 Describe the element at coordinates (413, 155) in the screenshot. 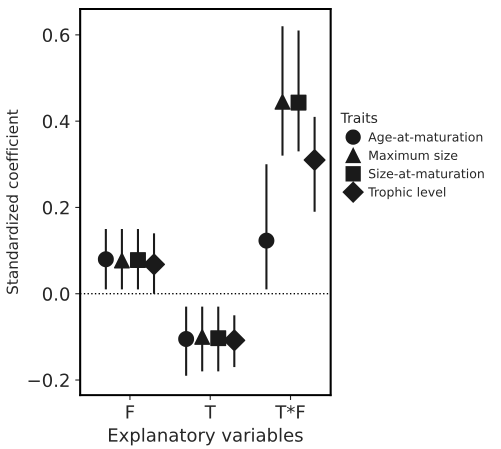

I see `legend-label: Maximum size` at that location.